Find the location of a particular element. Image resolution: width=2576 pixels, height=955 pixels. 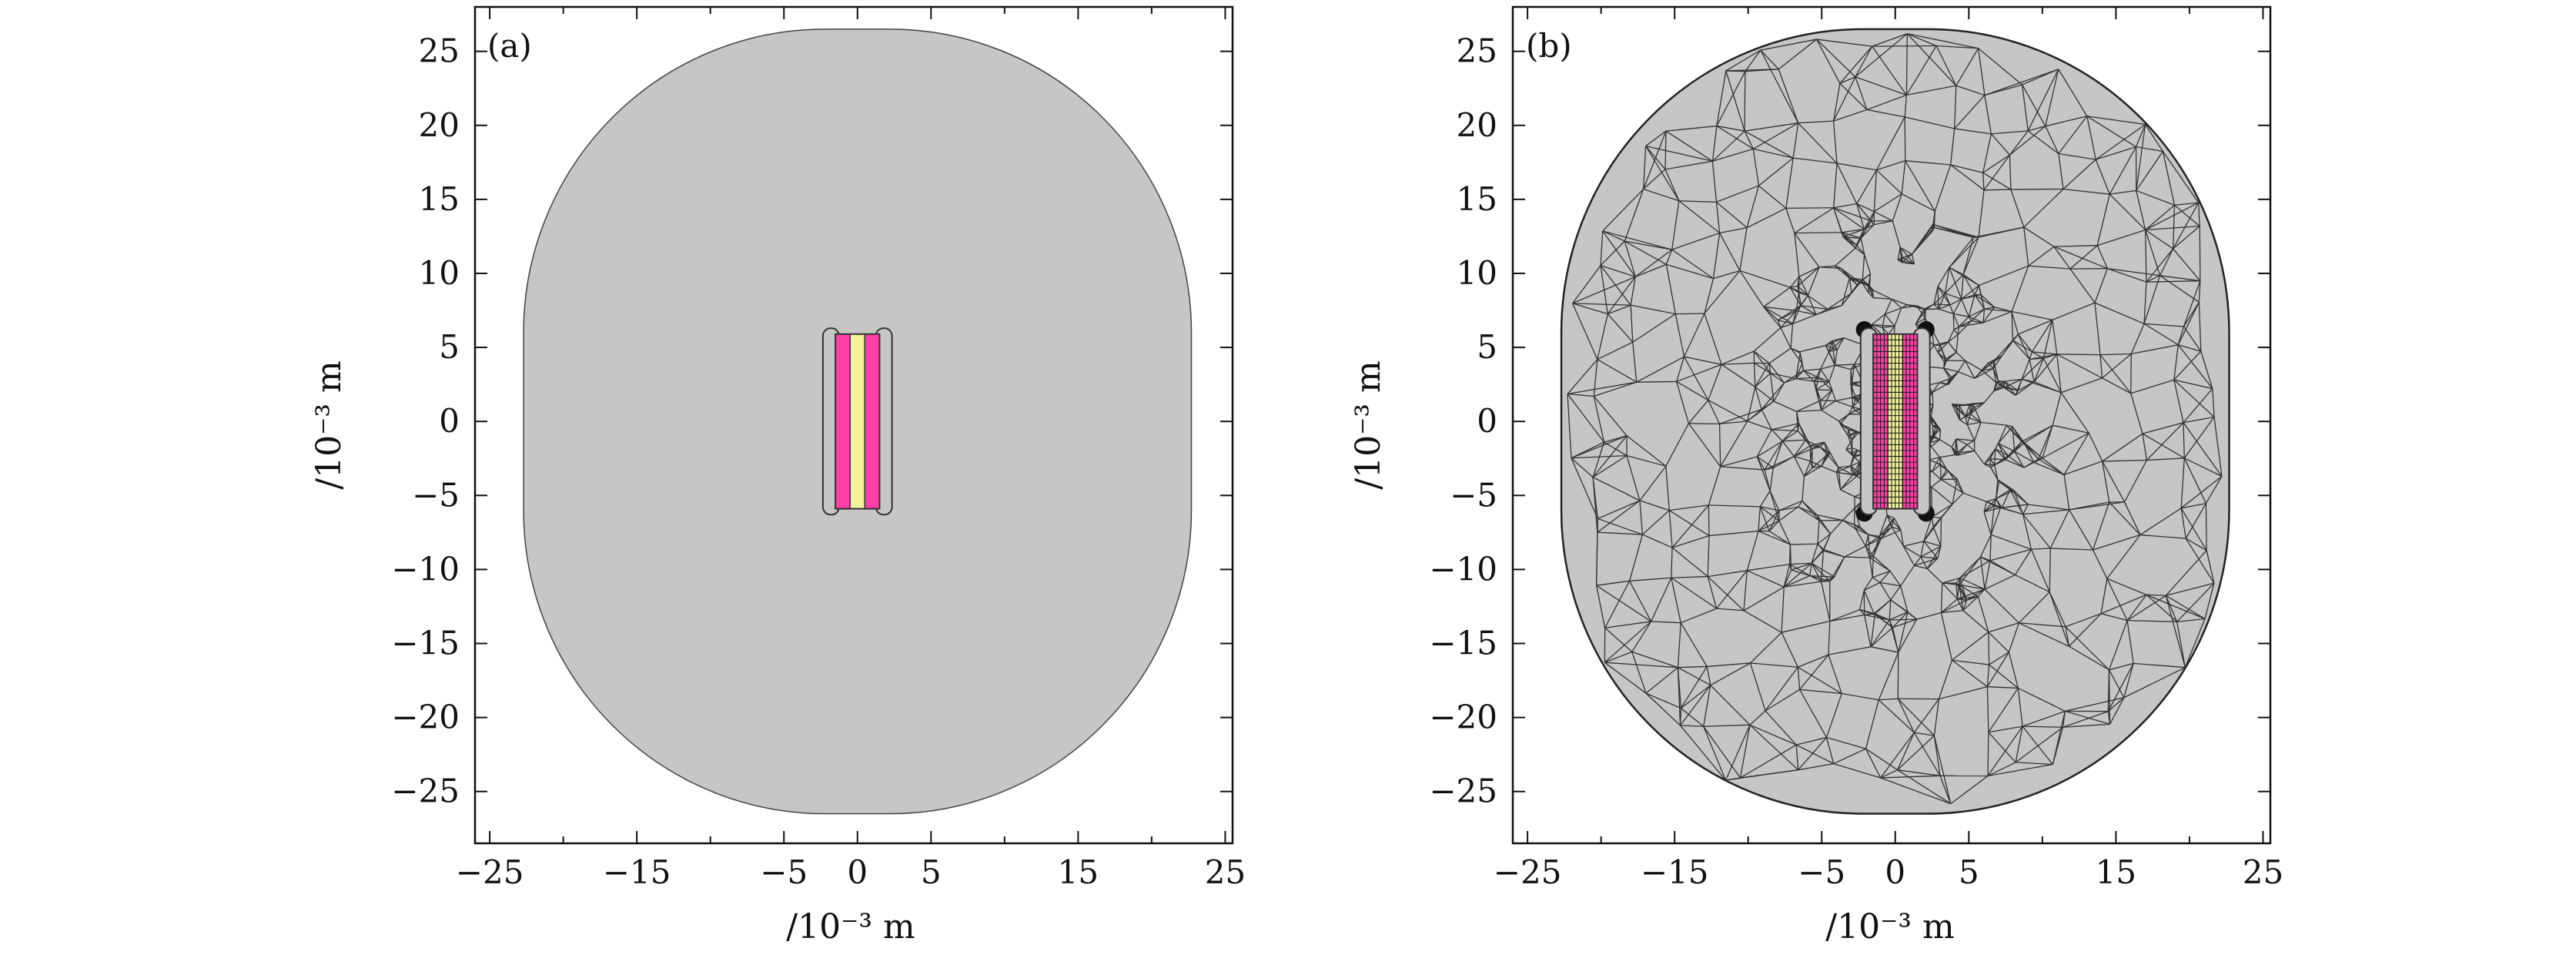

strip-mesh is located at coordinates (1895, 421).